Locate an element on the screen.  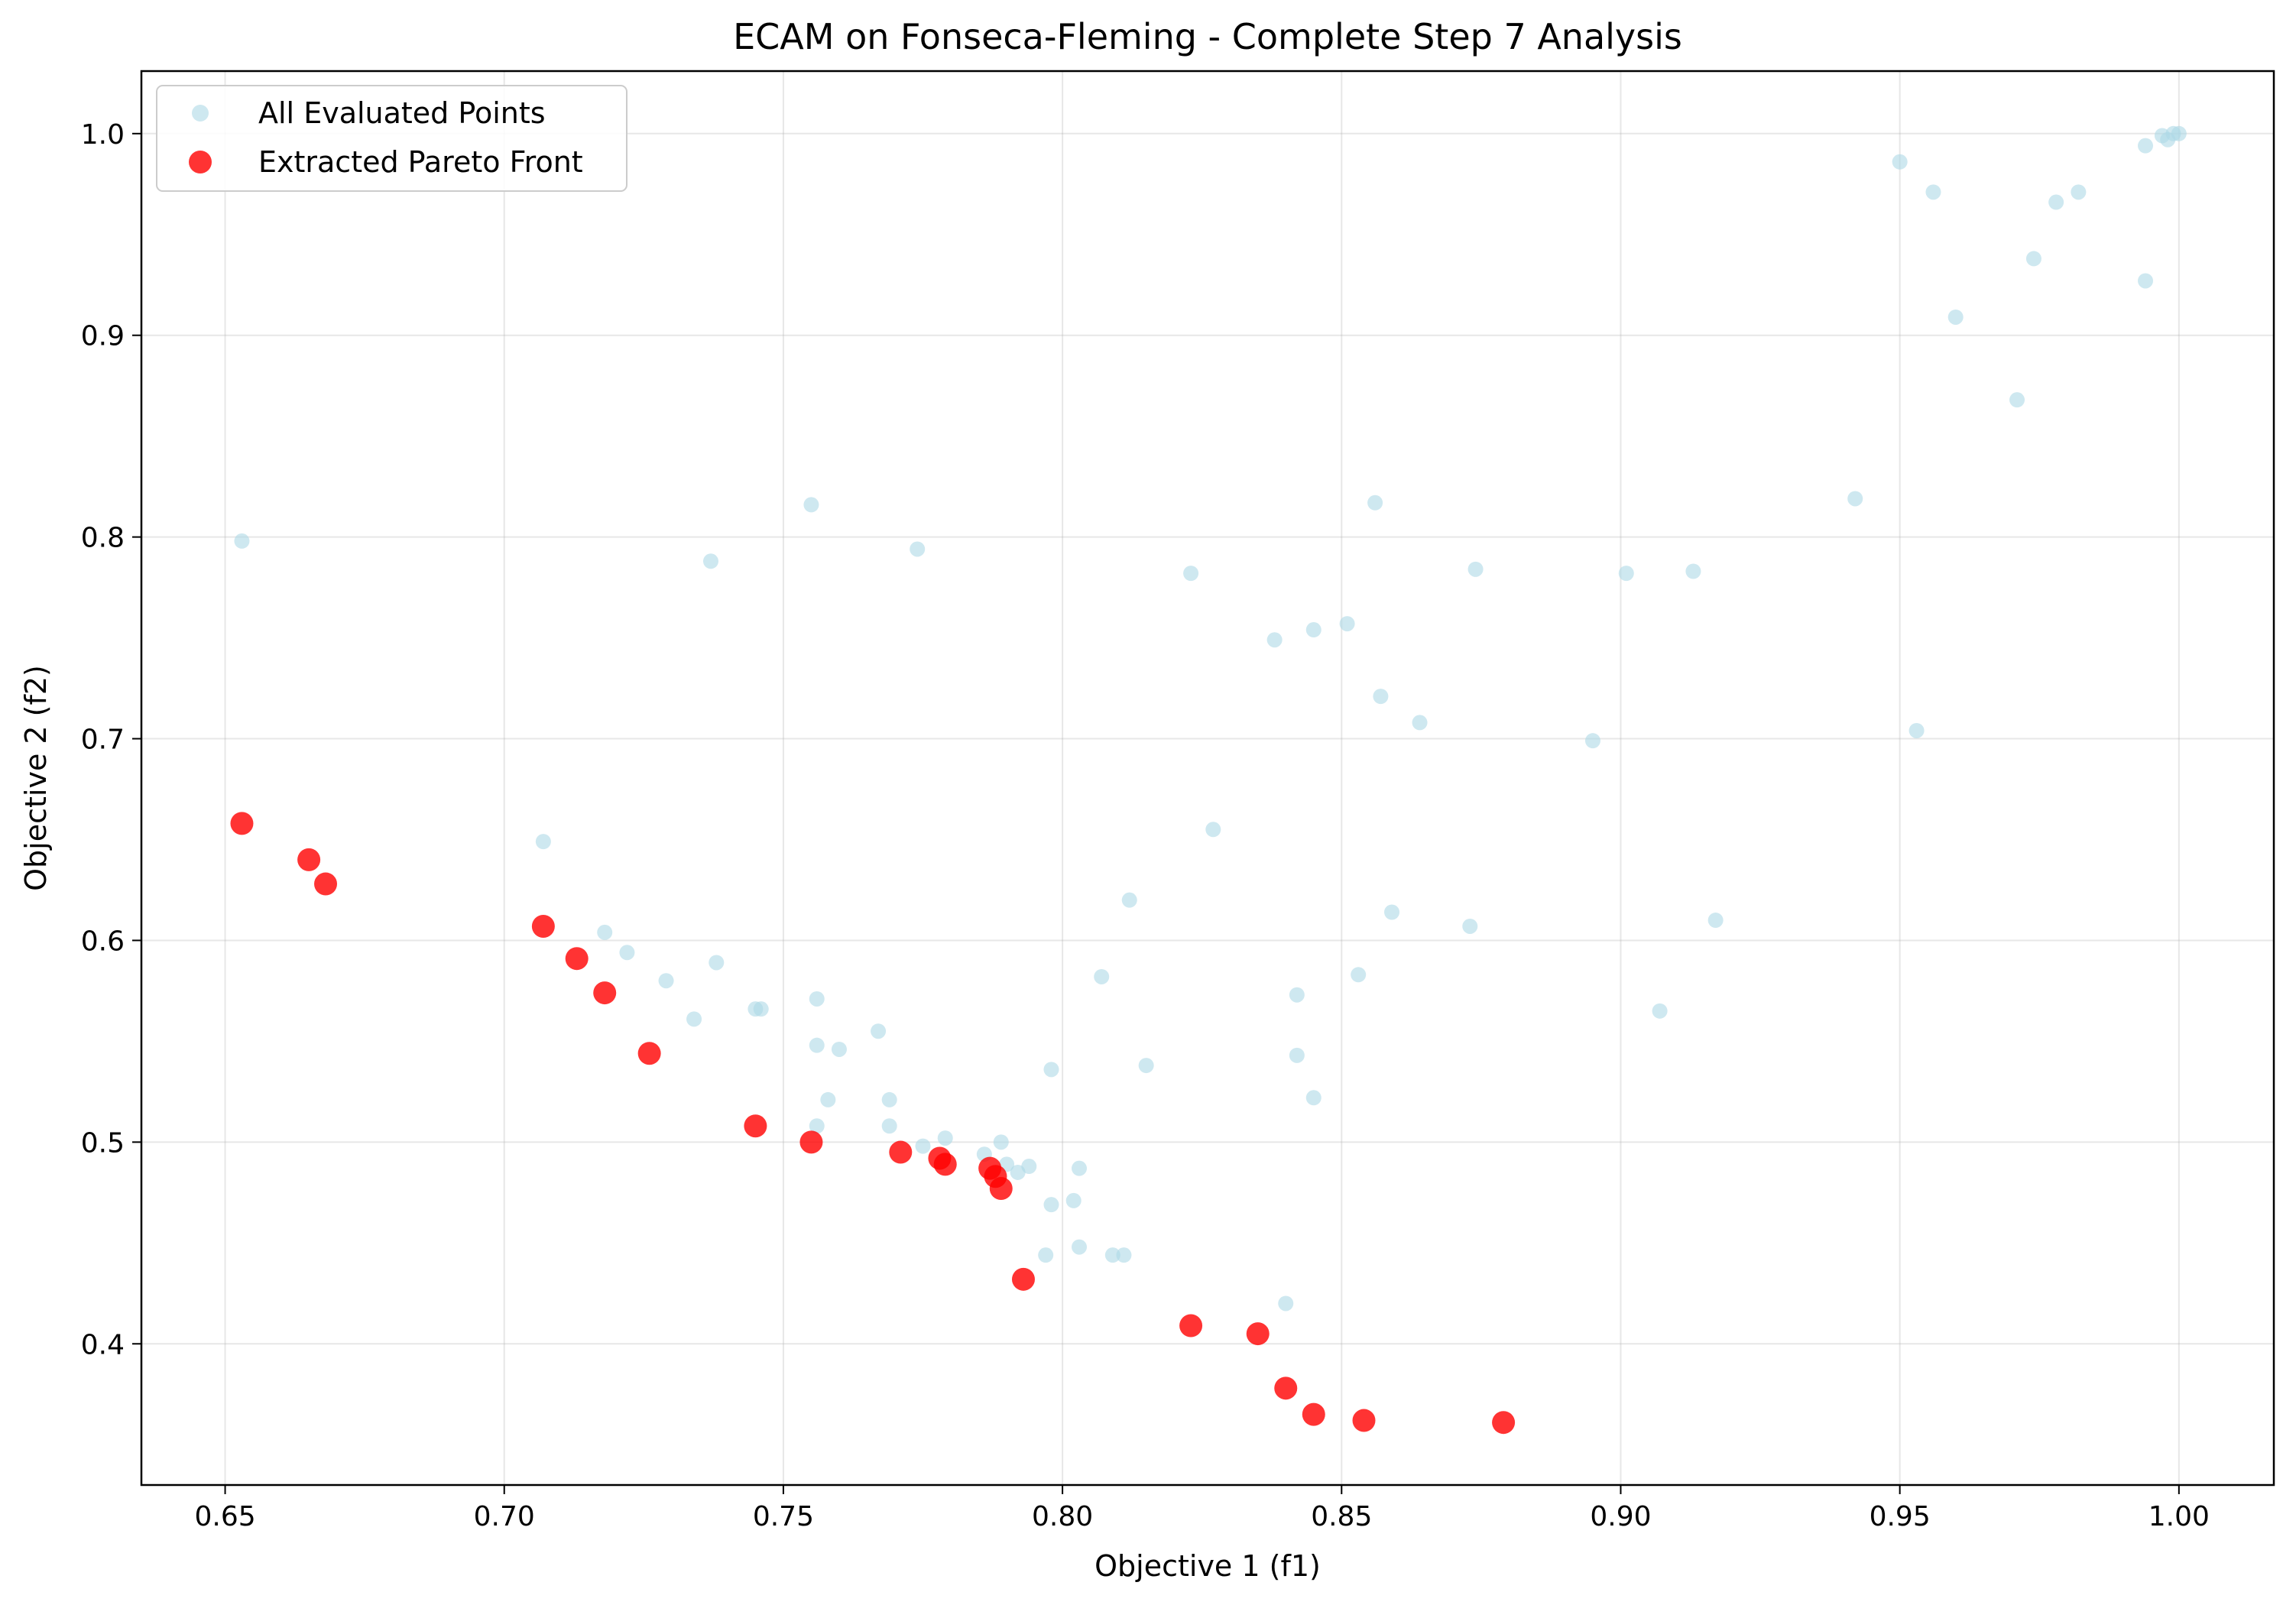
legend-label-pareto-front: Extracted Pareto Front is located at coordinates (420, 162).